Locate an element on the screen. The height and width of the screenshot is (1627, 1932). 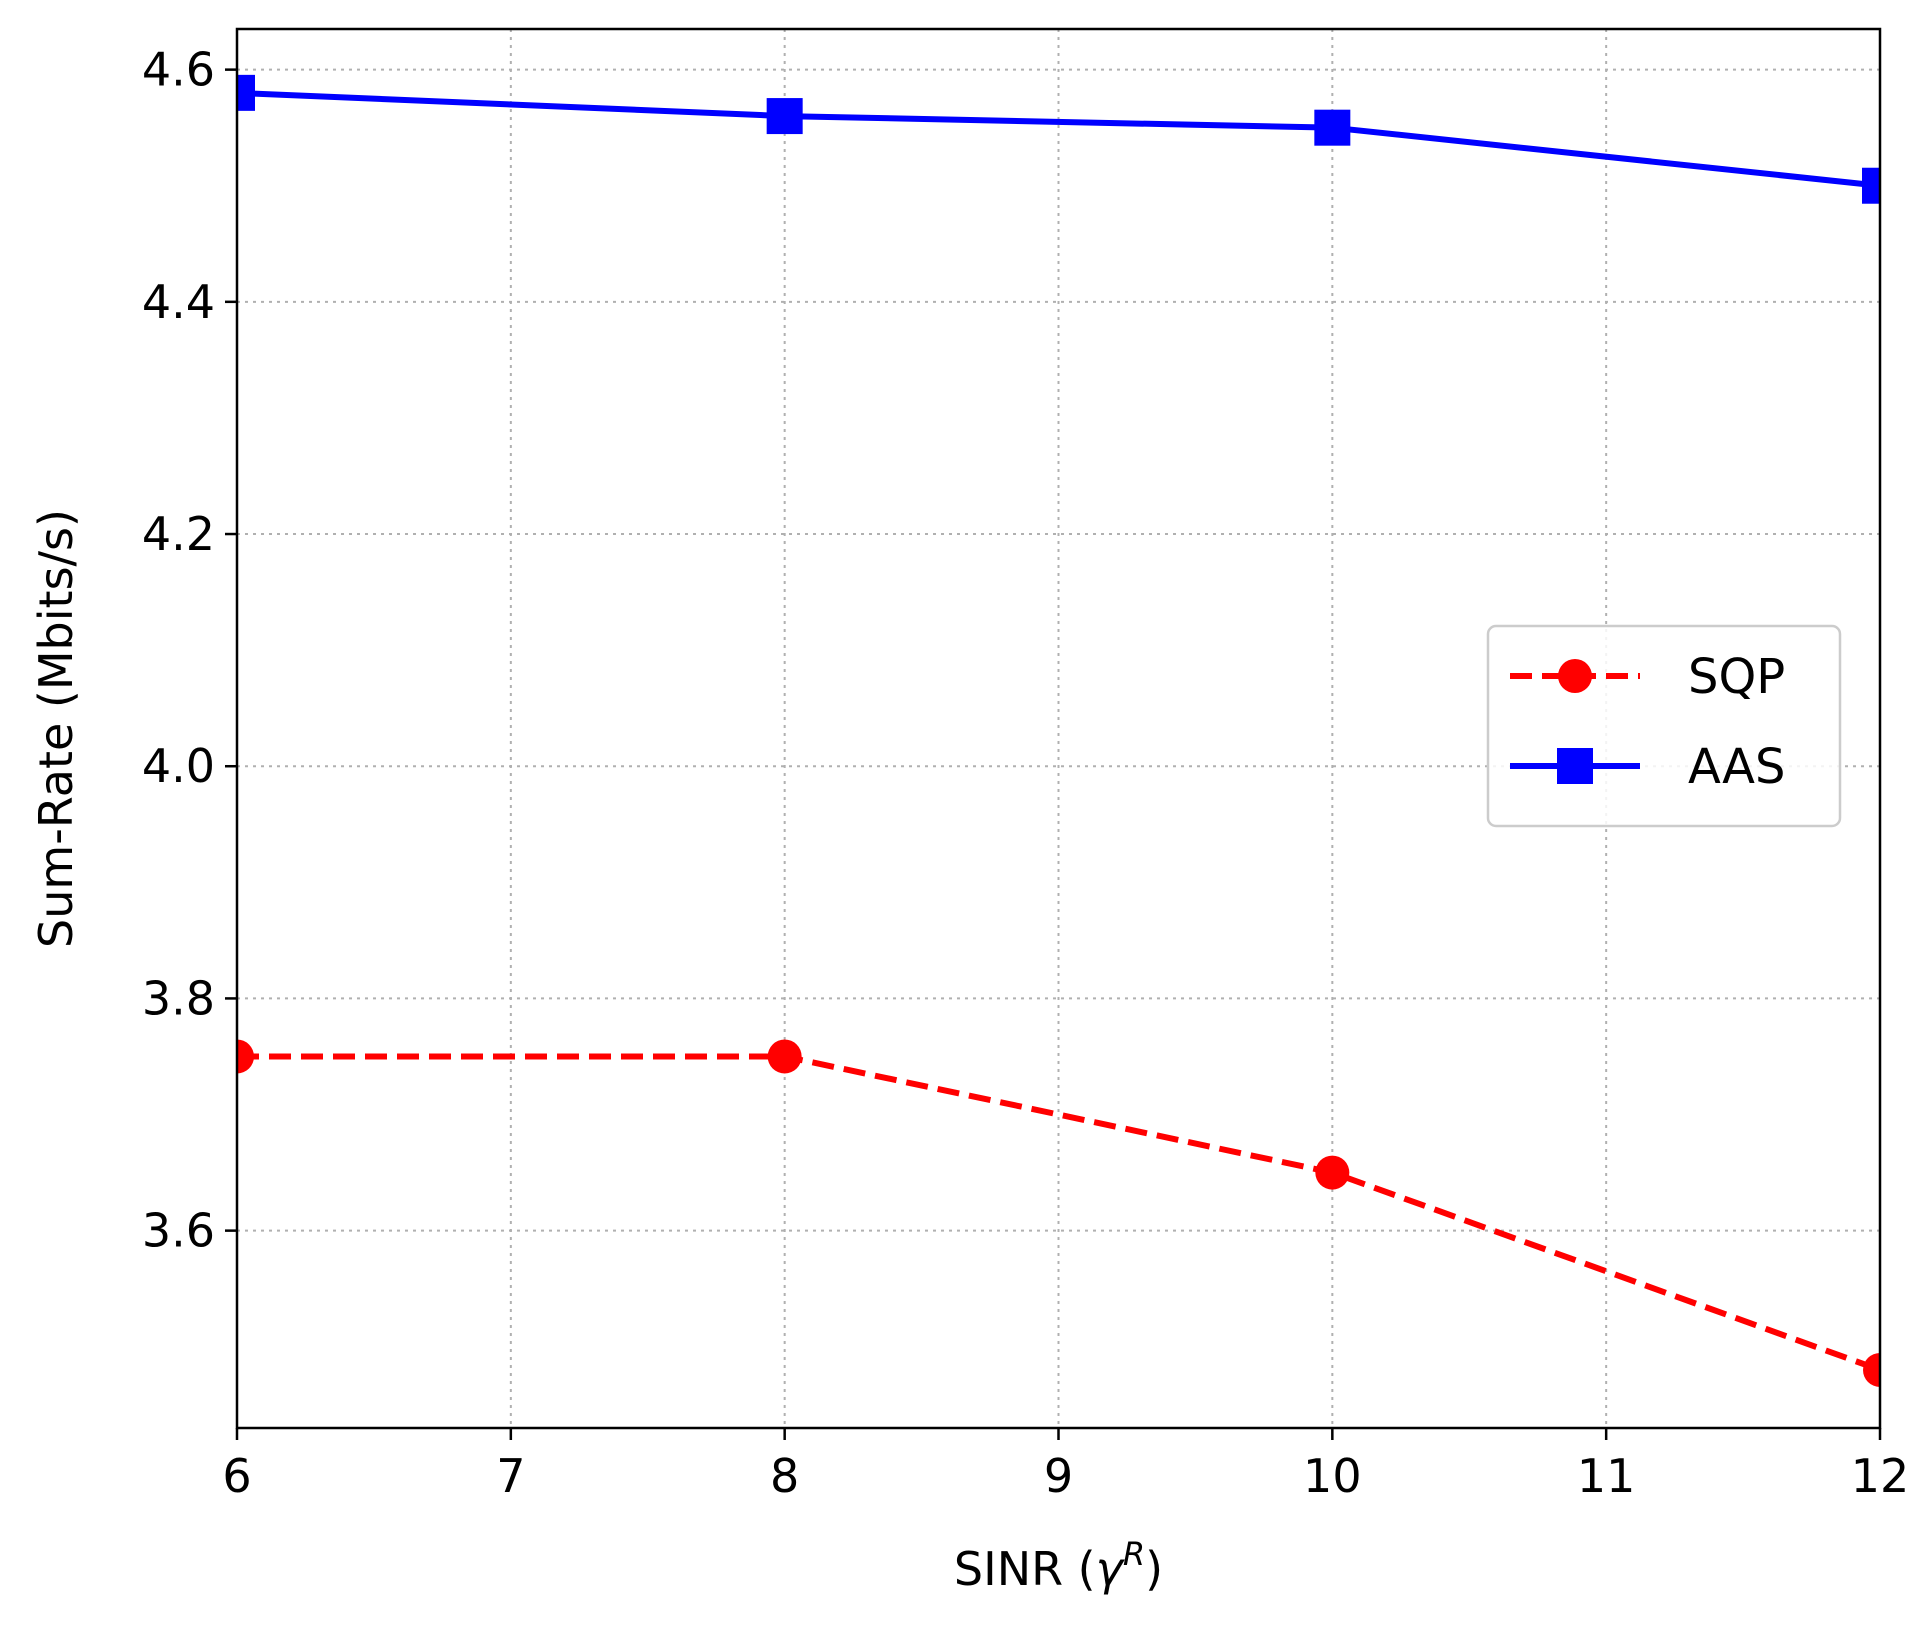
x-axis-label-close: ) is located at coordinates (1154, 1569).